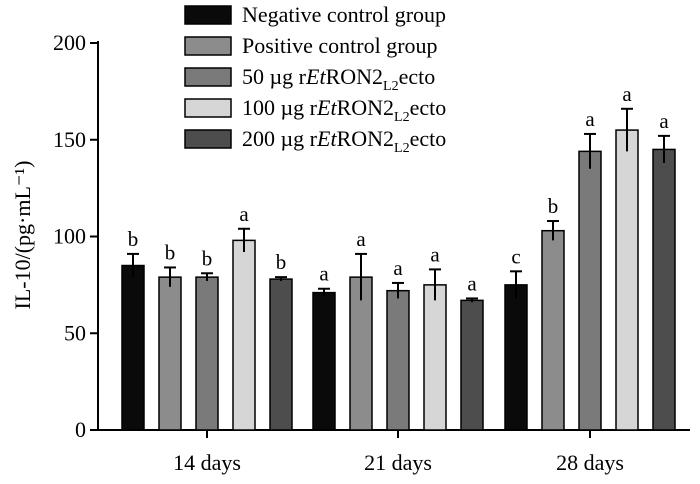  What do you see at coordinates (80, 429) in the screenshot?
I see `y-tick-label: 0` at bounding box center [80, 429].